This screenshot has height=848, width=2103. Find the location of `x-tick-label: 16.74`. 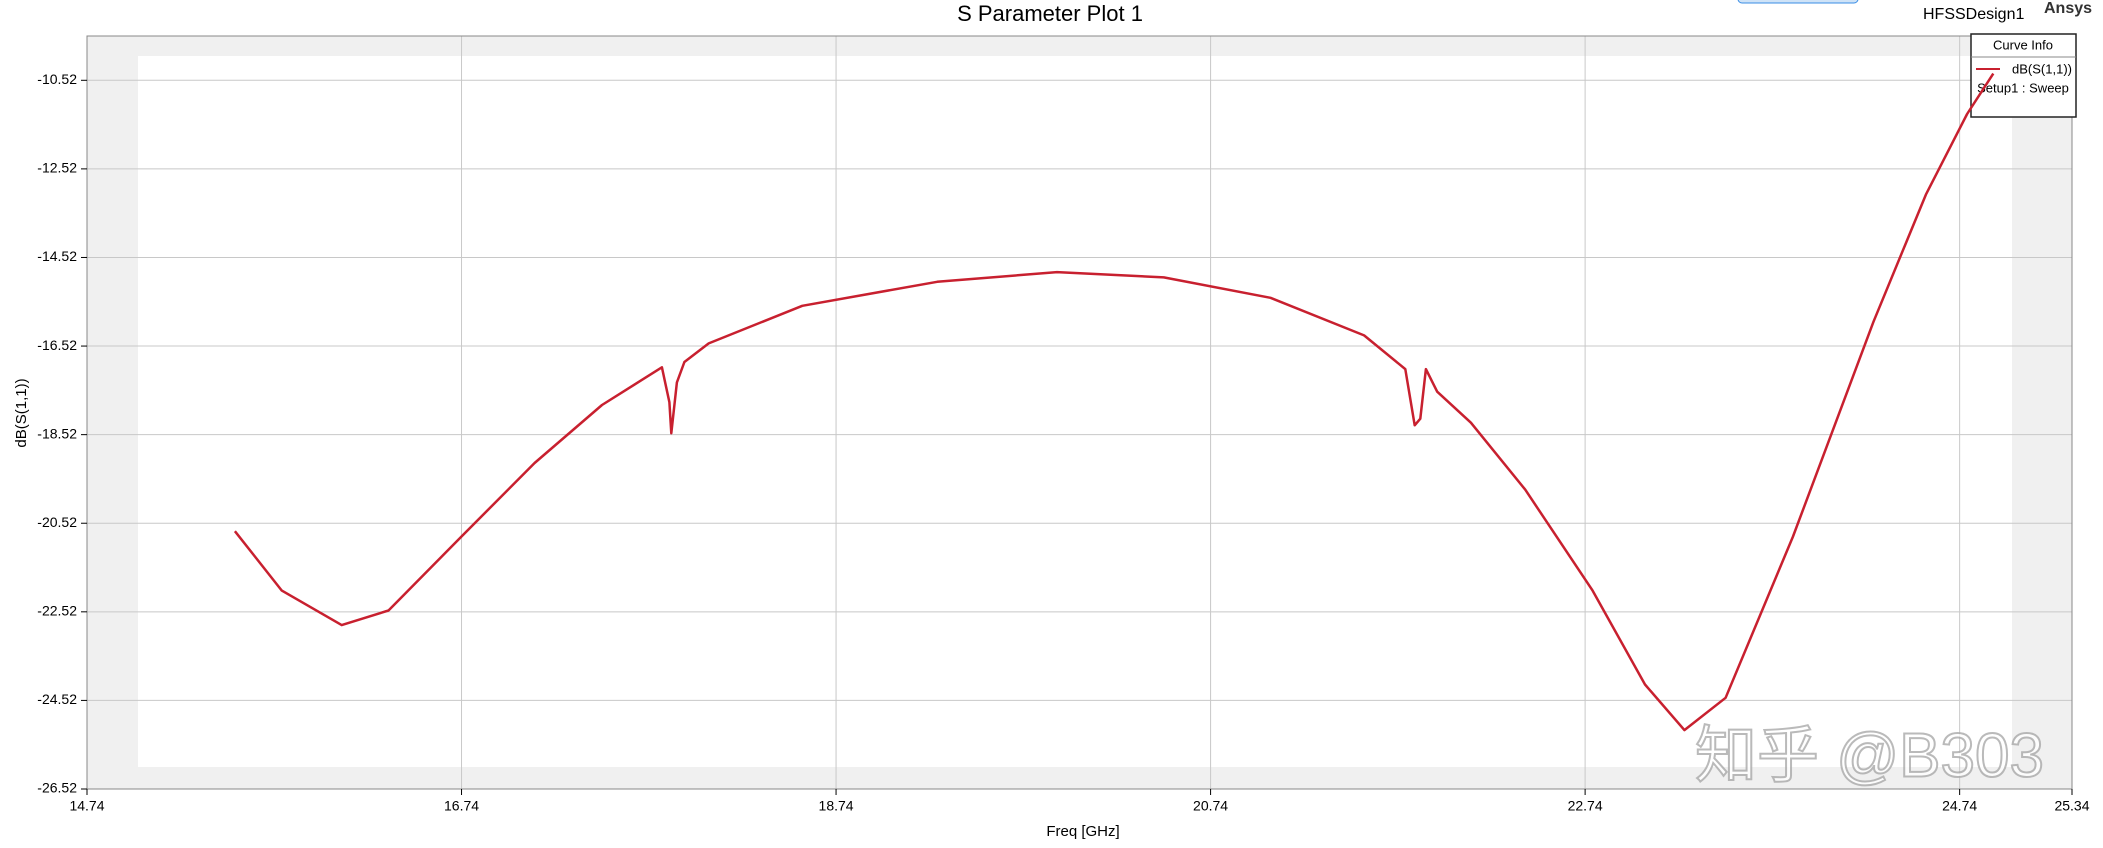

x-tick-label: 16.74 is located at coordinates (461, 806).